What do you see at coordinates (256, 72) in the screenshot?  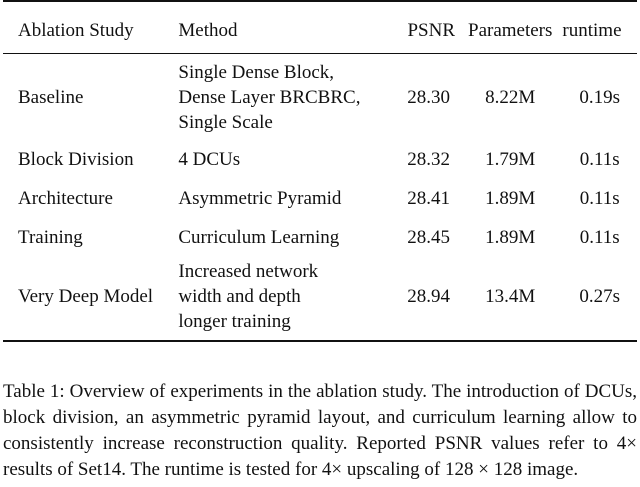 I see `method-line: Single Dense Block,` at bounding box center [256, 72].